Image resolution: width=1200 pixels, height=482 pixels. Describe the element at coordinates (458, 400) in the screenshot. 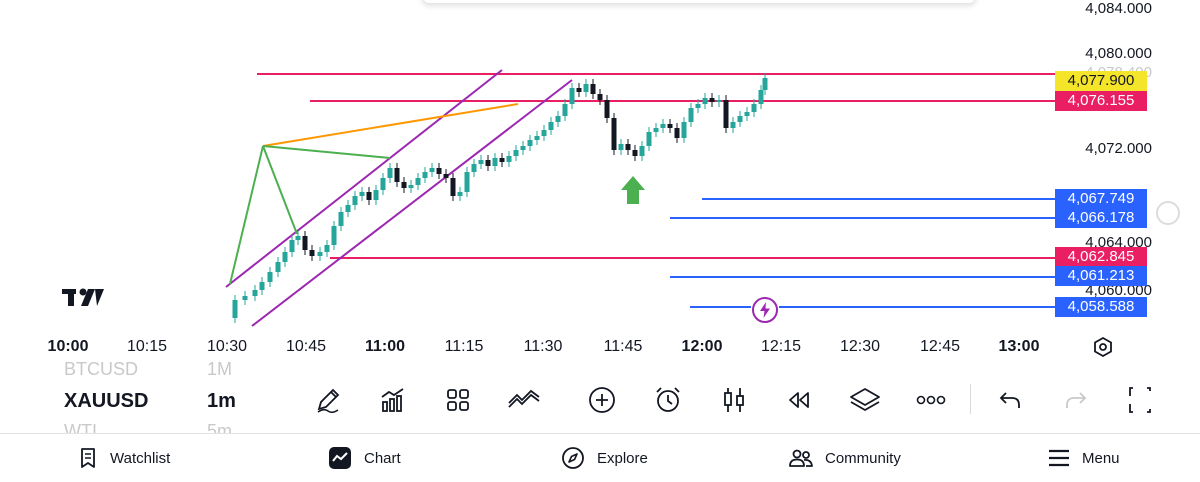

I see `templates-icon` at that location.